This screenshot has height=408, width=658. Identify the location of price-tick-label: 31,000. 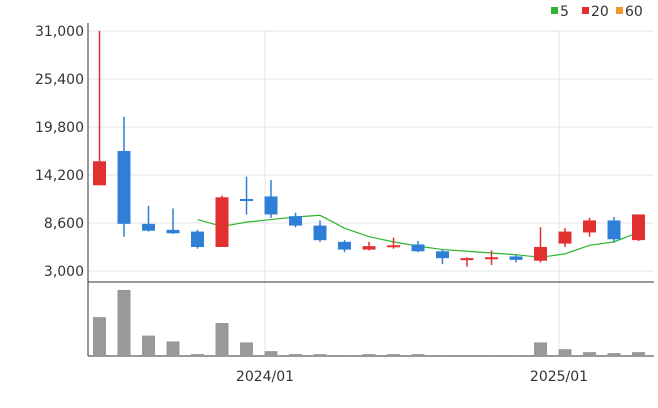
(59, 32).